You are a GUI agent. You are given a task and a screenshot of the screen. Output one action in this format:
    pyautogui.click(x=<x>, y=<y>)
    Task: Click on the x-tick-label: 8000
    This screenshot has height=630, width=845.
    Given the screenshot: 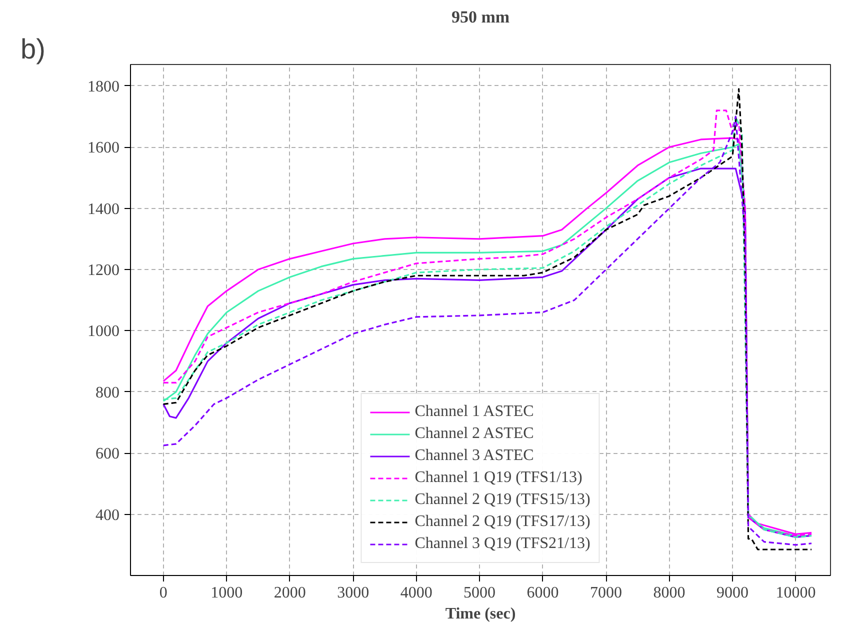 What is the action you would take?
    pyautogui.click(x=669, y=593)
    